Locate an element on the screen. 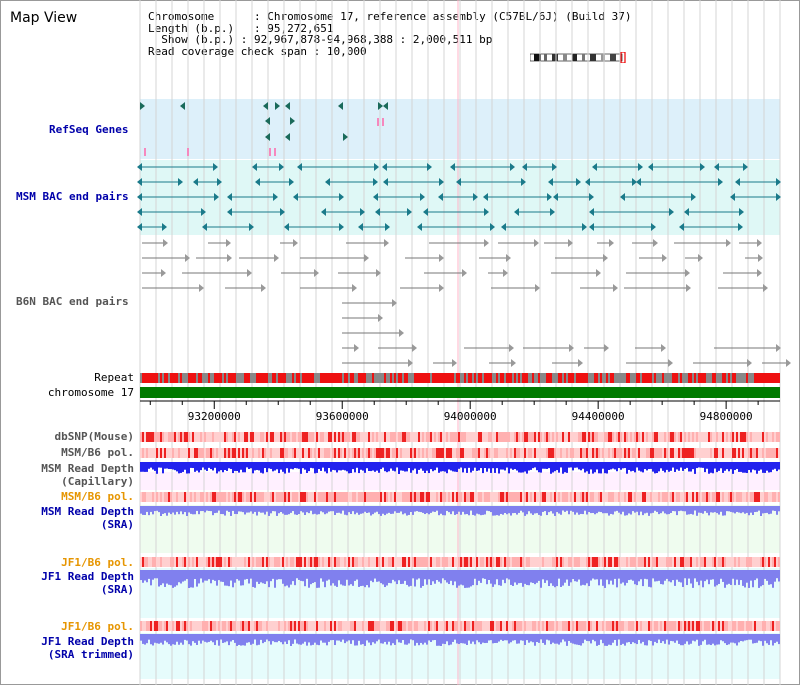 This screenshot has width=800, height=685. track-label-b6n-bac: B6N BAC end pairs is located at coordinates (72, 301).